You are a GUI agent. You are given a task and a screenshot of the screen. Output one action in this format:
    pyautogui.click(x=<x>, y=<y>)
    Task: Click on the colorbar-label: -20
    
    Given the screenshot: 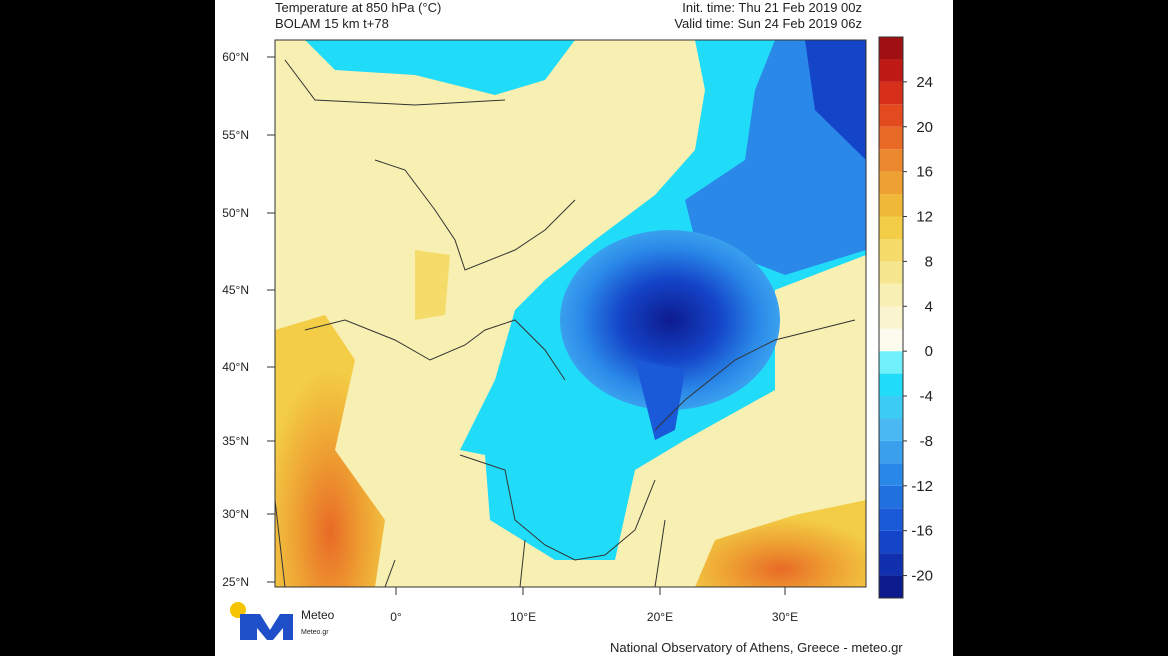 What is the action you would take?
    pyautogui.click(x=922, y=576)
    